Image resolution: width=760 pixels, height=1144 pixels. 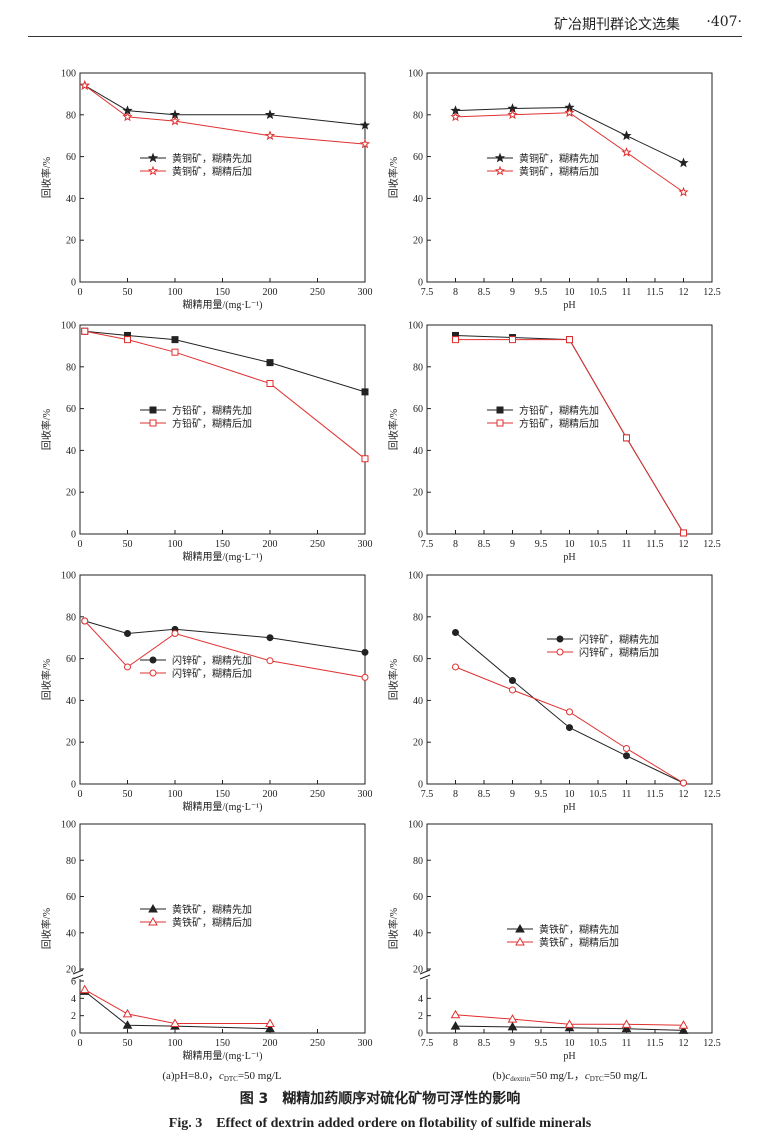 I want to click on header-rule, so click(x=385, y=36).